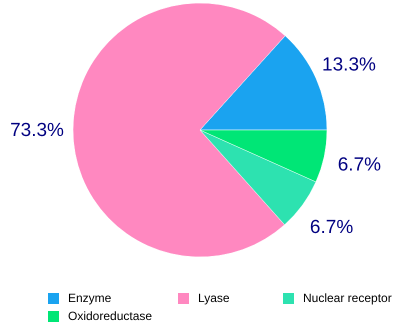 This screenshot has height=329, width=398. What do you see at coordinates (37, 131) in the screenshot?
I see `data-label: 73.3%` at bounding box center [37, 131].